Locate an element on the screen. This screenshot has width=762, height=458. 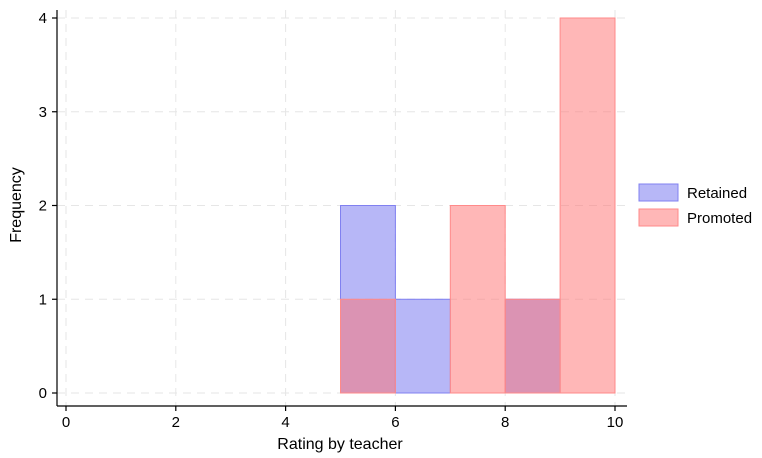
legend-swatch-retained is located at coordinates (658, 192).